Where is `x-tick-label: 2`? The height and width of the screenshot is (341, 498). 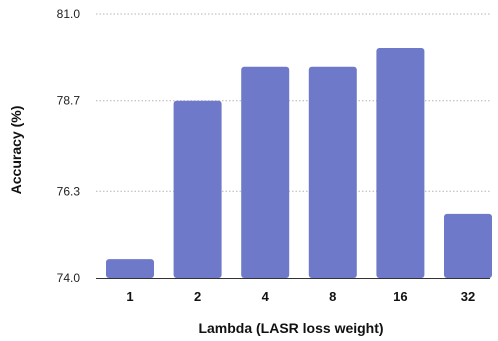 x-tick-label: 2 is located at coordinates (197, 296).